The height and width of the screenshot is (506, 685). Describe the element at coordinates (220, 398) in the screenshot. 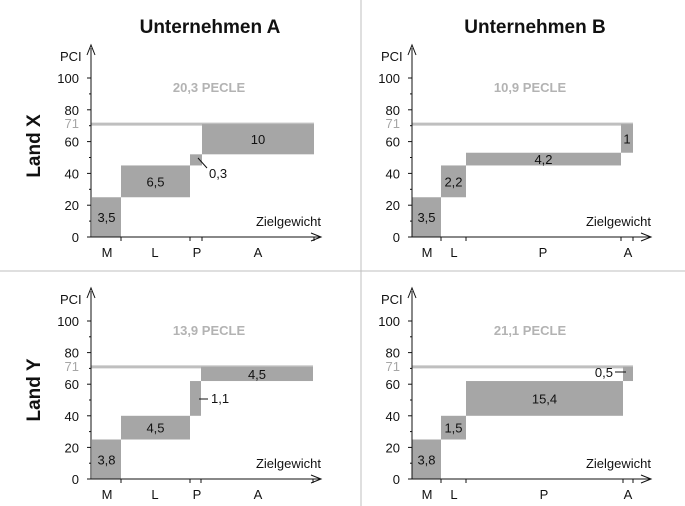

I see `bar-label: 1,1` at that location.